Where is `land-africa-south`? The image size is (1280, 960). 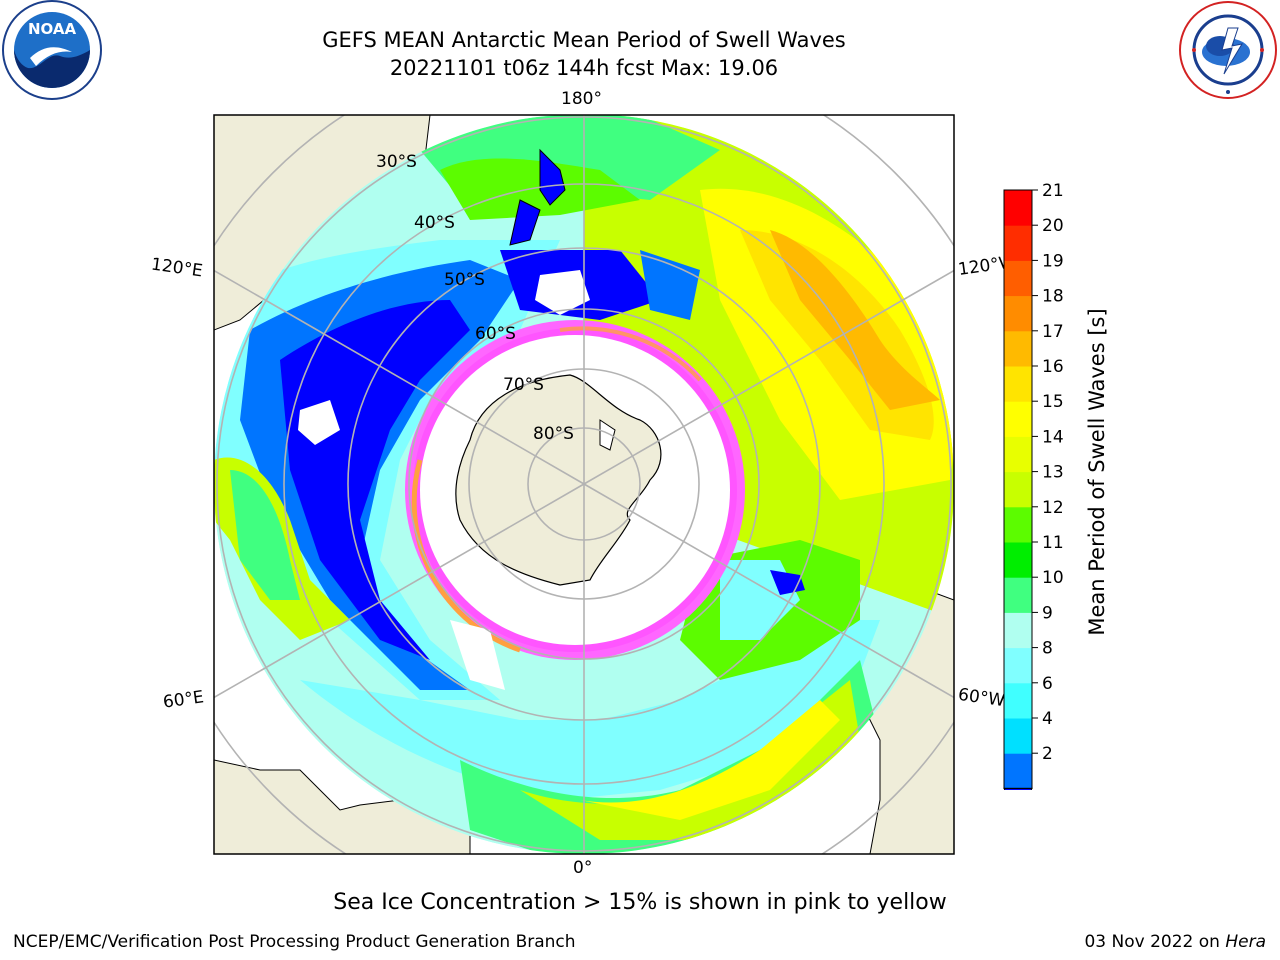
land-africa-south is located at coordinates (342, 806).